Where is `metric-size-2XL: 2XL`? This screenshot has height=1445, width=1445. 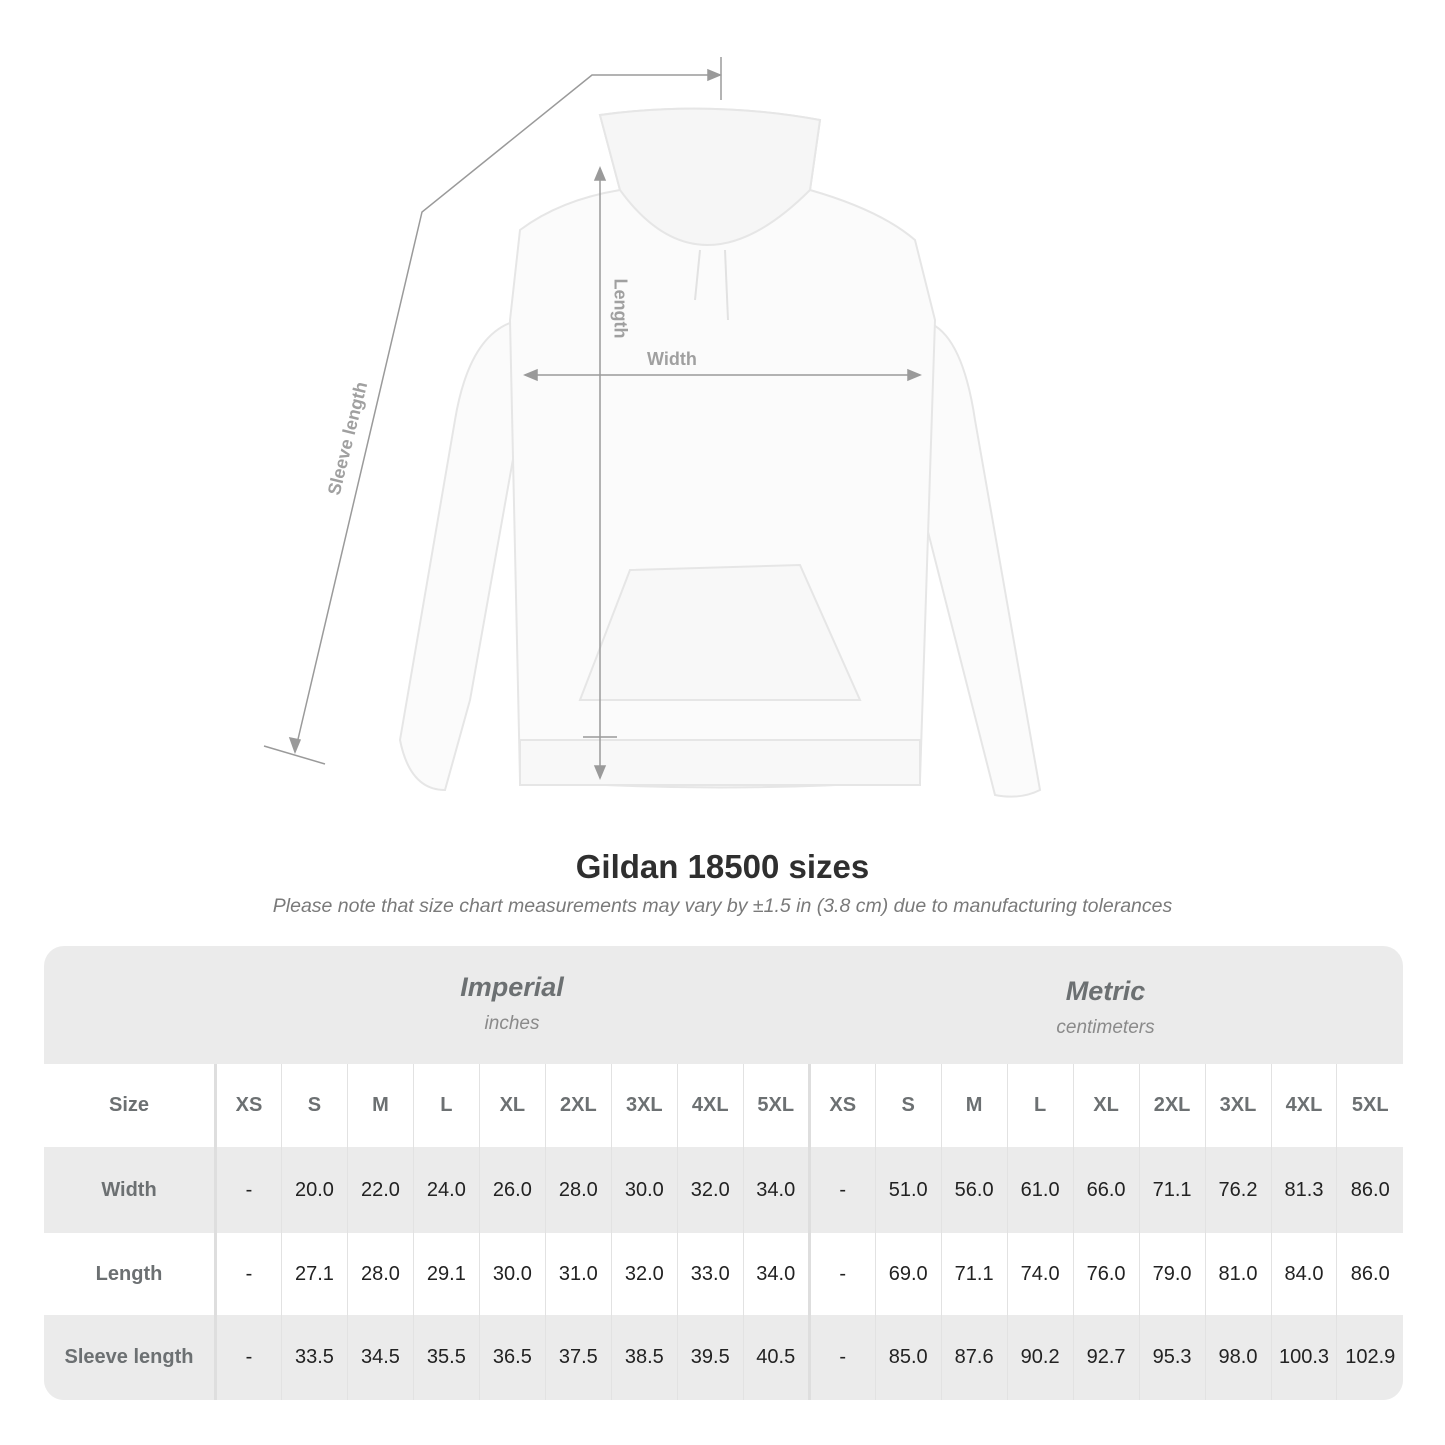 metric-size-2XL: 2XL is located at coordinates (1172, 1105).